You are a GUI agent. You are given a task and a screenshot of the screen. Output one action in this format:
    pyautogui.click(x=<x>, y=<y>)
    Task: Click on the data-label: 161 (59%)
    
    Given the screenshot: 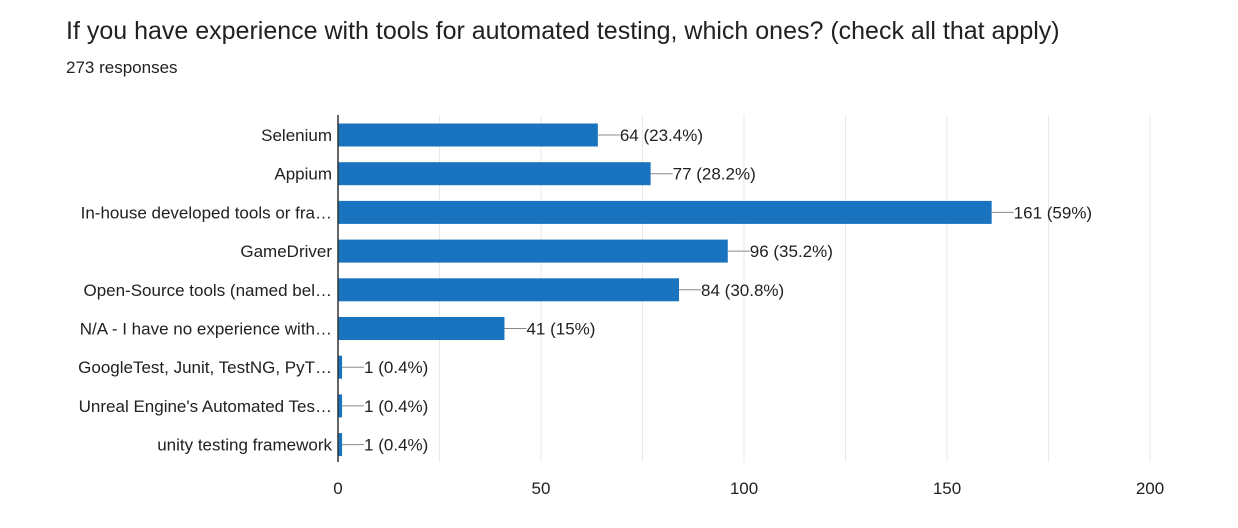 What is the action you would take?
    pyautogui.click(x=1053, y=212)
    